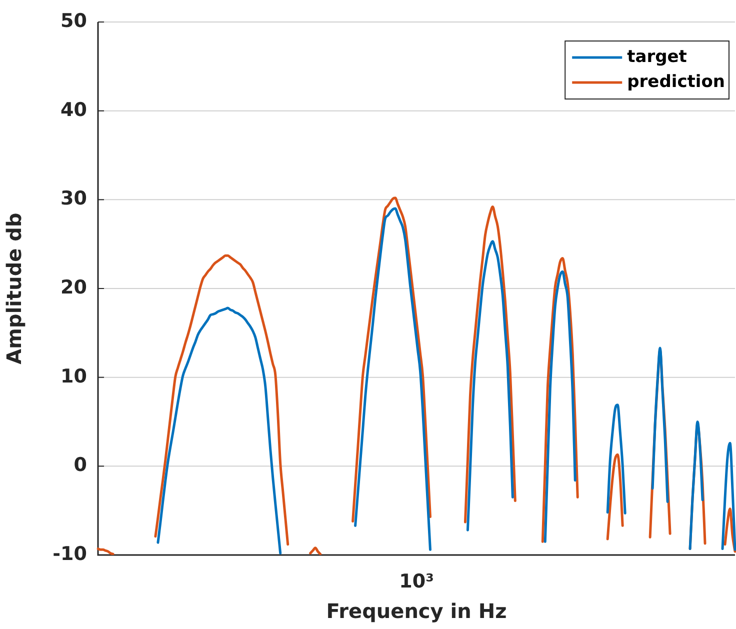  What do you see at coordinates (73, 376) in the screenshot?
I see `y-tick-label: 10` at bounding box center [73, 376].